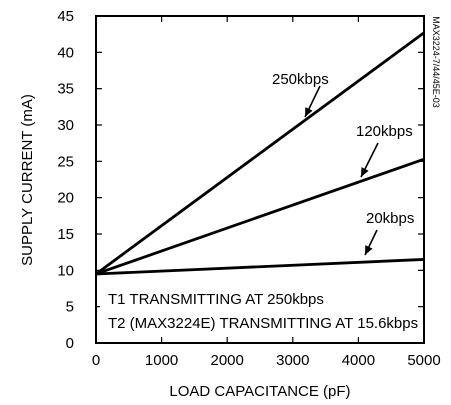 This screenshot has height=405, width=451. I want to click on x-tick-label: 1000, so click(161, 360).